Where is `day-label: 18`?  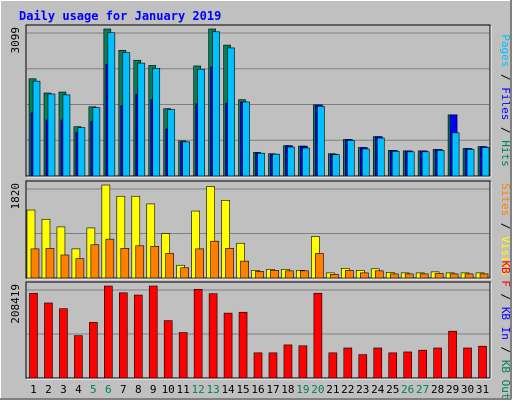
day-label: 18 is located at coordinates (287, 389).